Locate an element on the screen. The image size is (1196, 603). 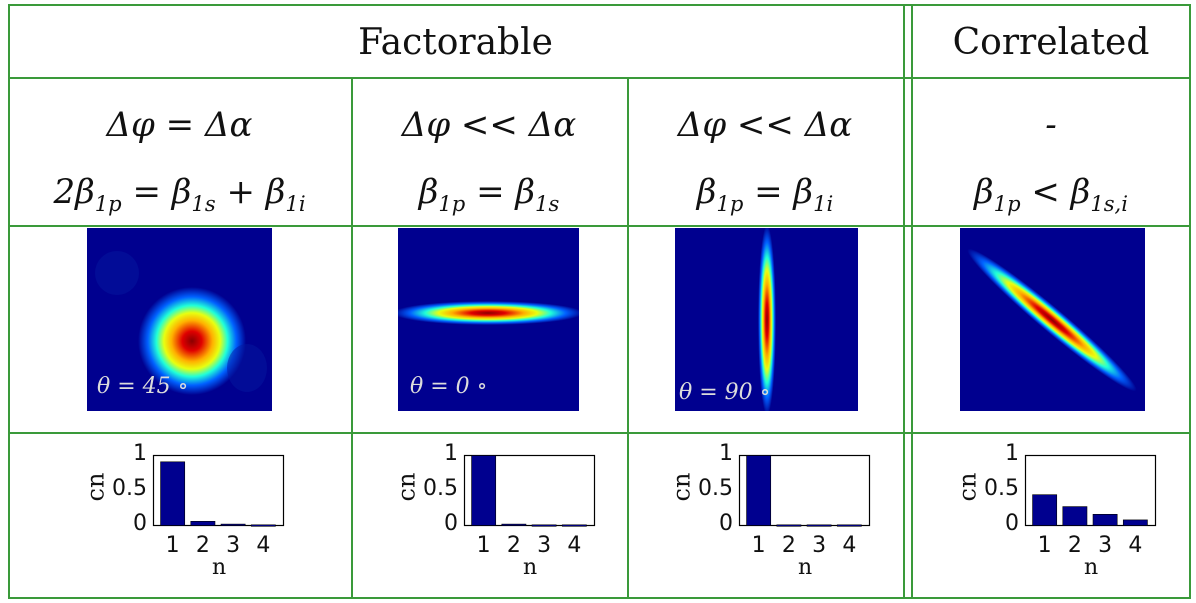
bar-chart-3: 1 2 3 4 0 0.5 1 cn n is located at coordinates (769, 510).